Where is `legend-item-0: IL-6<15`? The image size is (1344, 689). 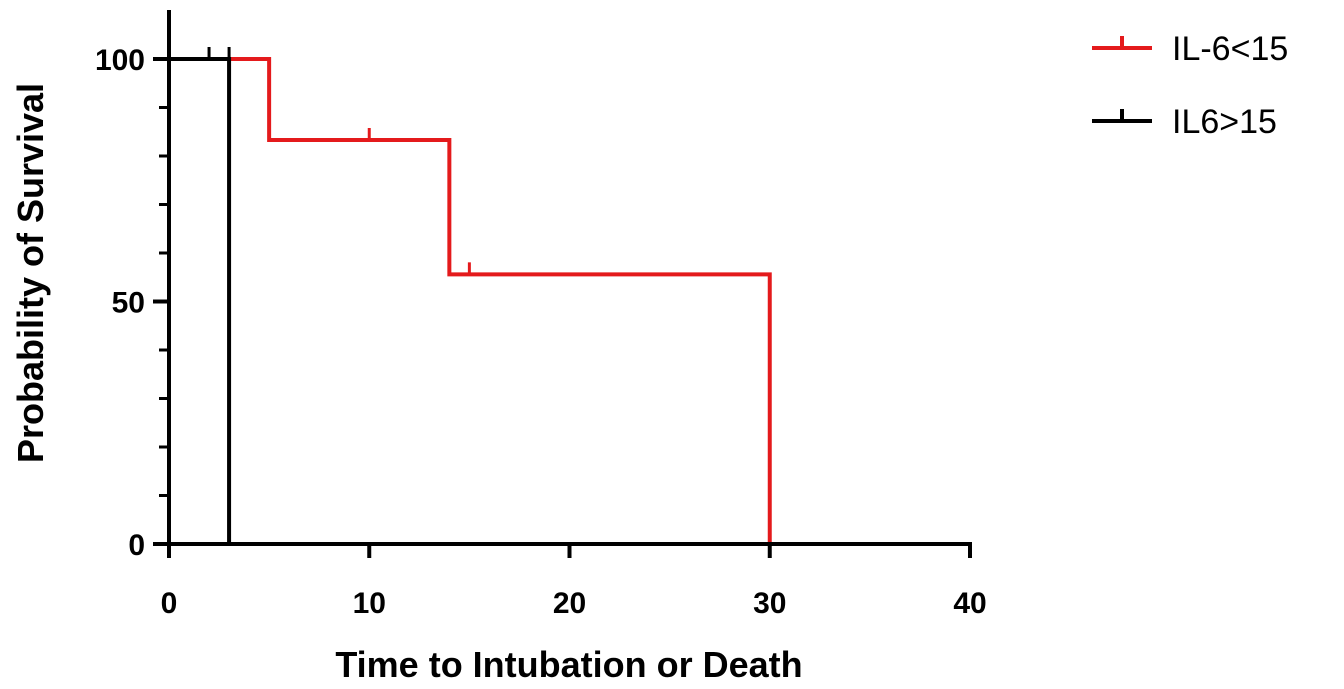
legend-item-0: IL-6<15 is located at coordinates (1190, 49).